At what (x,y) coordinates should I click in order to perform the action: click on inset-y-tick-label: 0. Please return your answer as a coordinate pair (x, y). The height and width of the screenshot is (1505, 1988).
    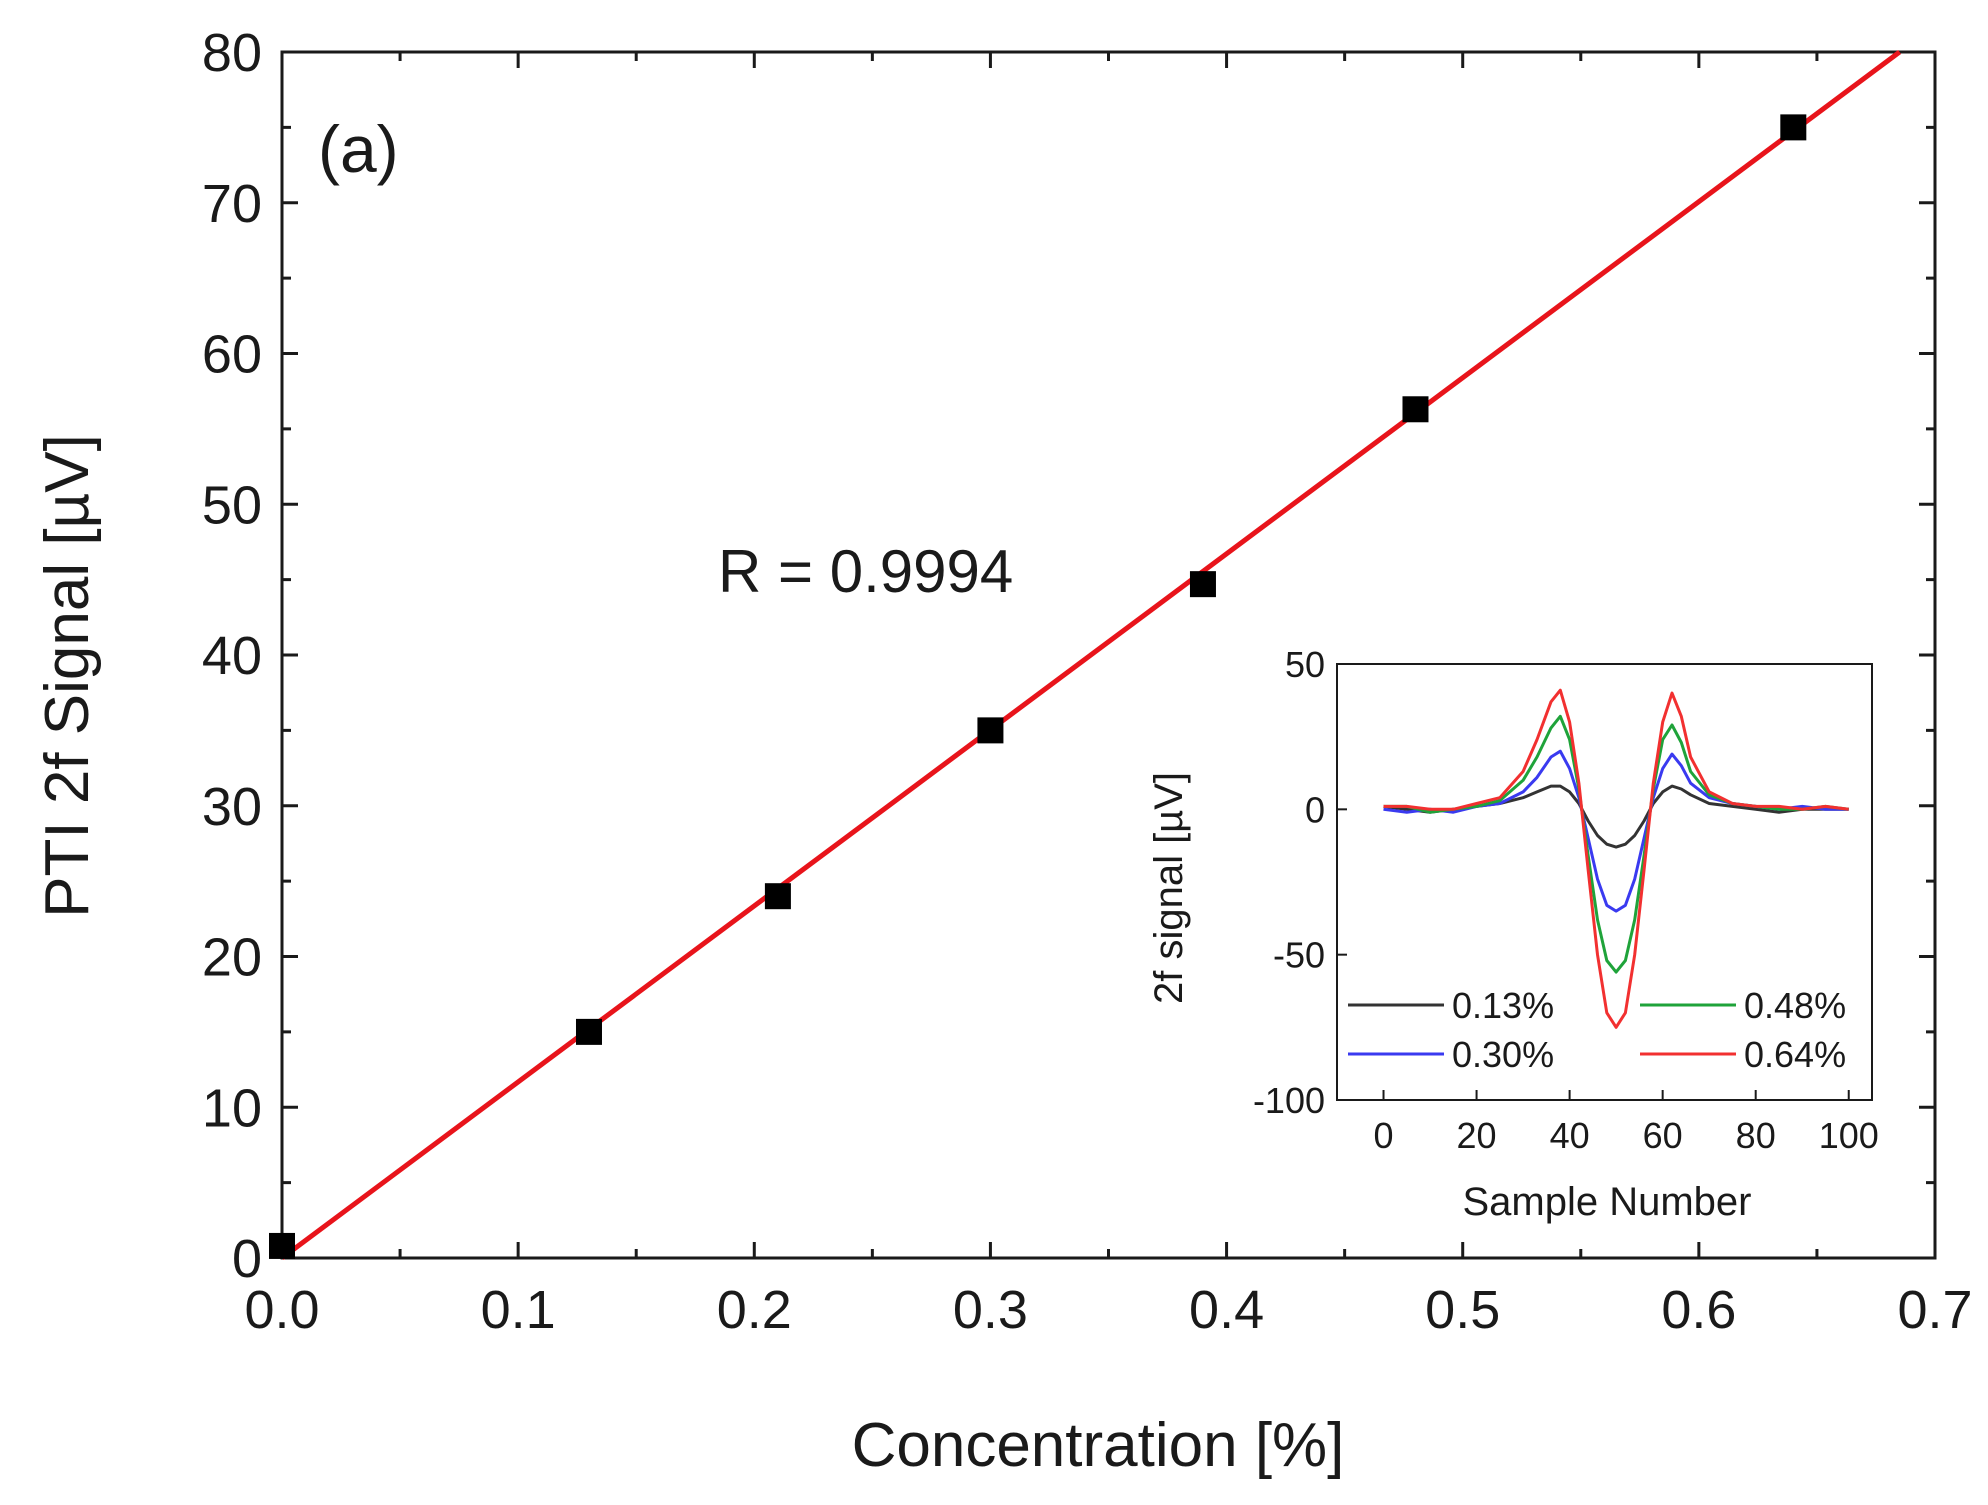
    Looking at the image, I should click on (1315, 809).